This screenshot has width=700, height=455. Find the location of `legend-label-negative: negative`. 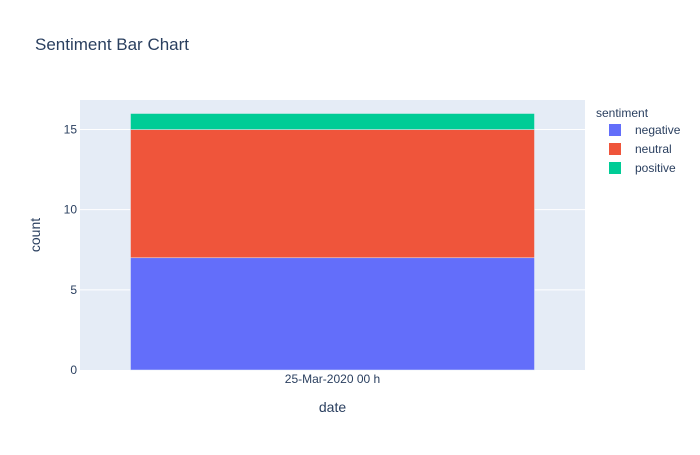

legend-label-negative: negative is located at coordinates (658, 130).